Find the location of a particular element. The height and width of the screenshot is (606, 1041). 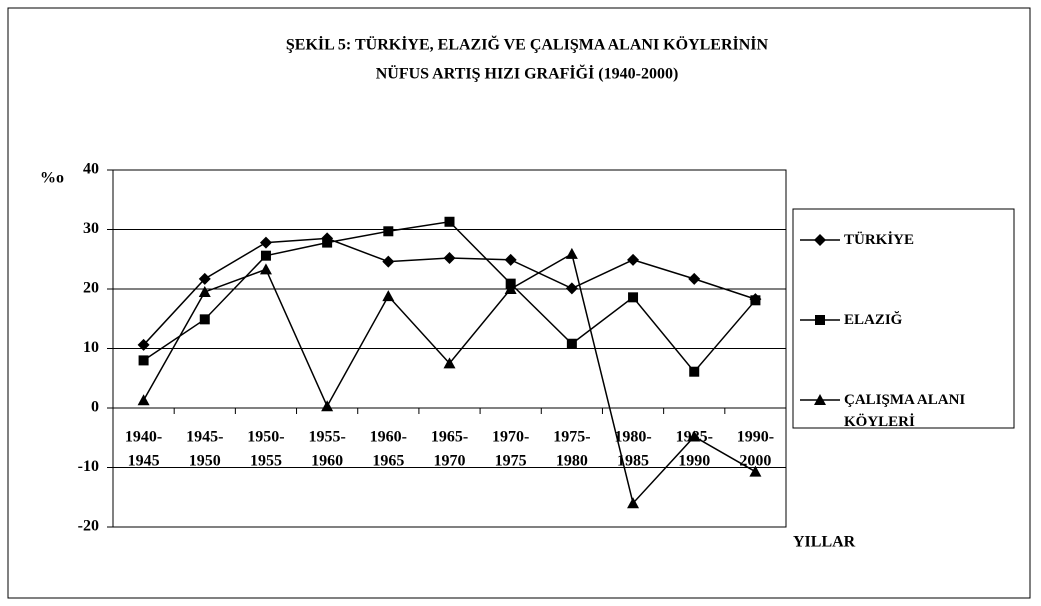

y-axis-label: %o is located at coordinates (52, 178).